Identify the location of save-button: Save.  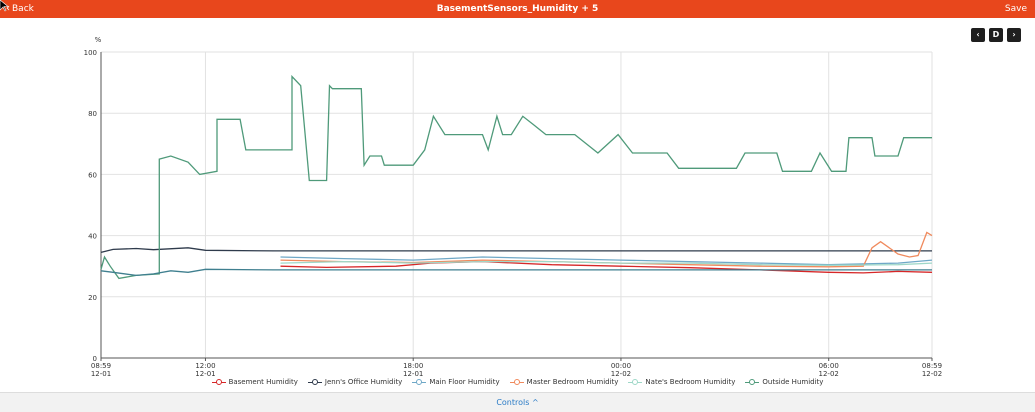
(1015, 9).